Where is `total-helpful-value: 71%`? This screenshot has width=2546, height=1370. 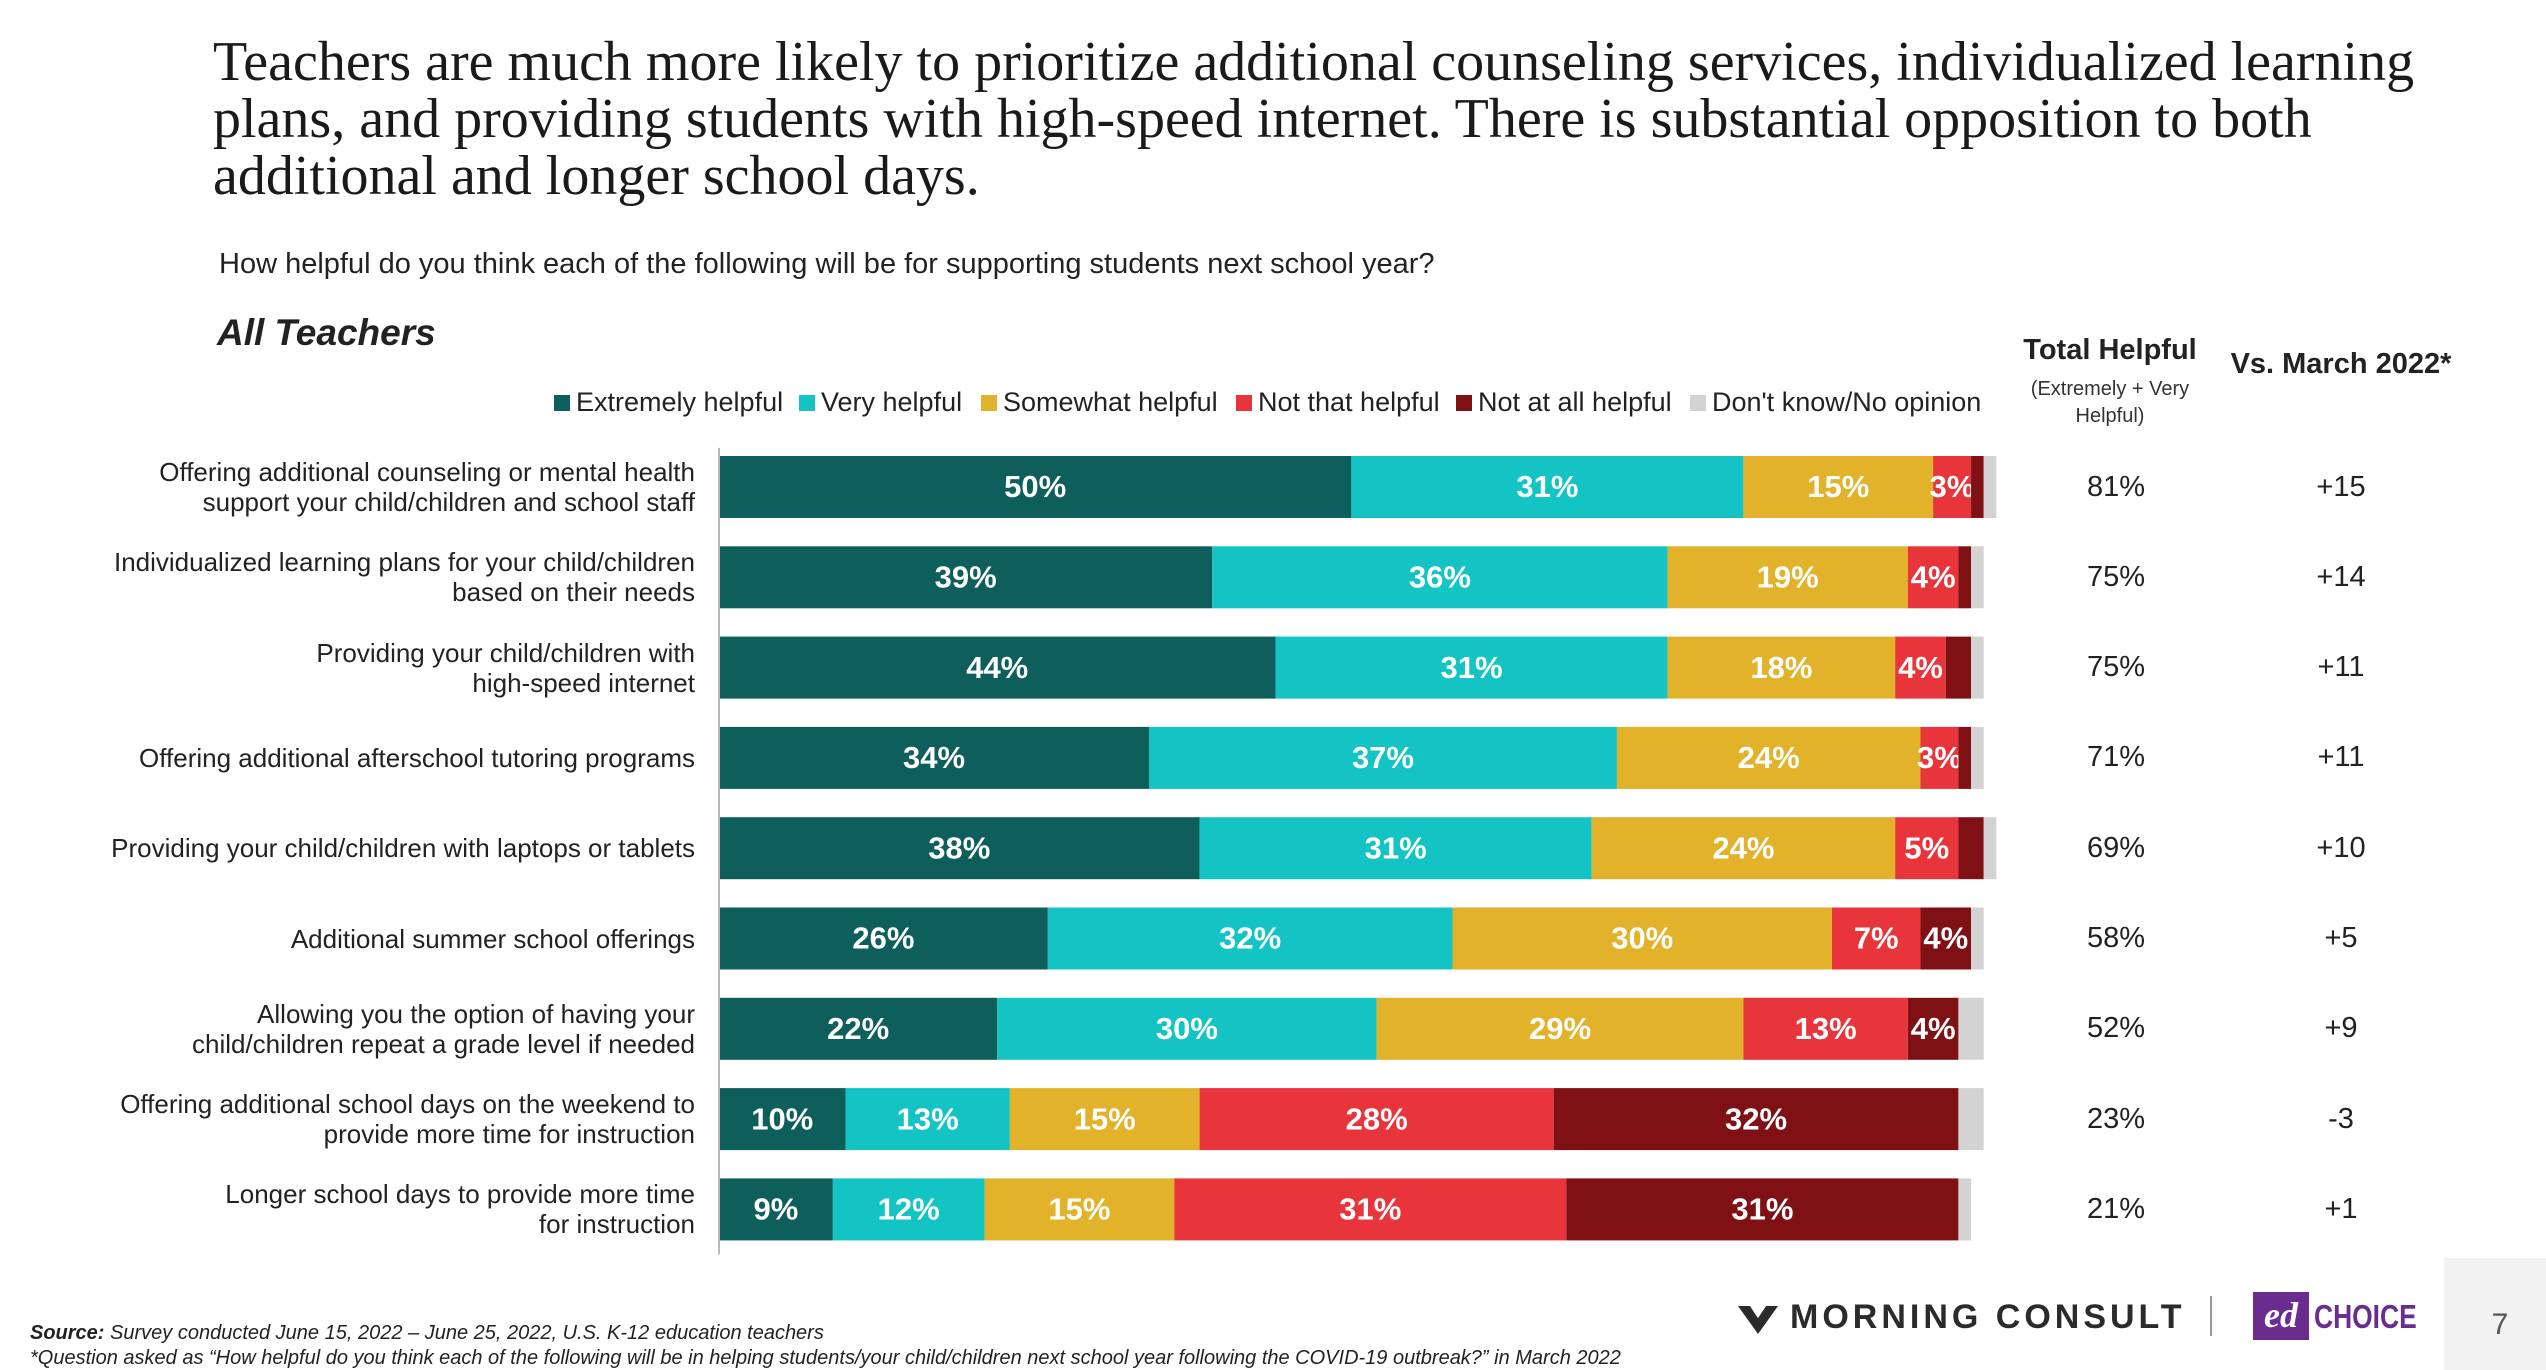 total-helpful-value: 71% is located at coordinates (2116, 757).